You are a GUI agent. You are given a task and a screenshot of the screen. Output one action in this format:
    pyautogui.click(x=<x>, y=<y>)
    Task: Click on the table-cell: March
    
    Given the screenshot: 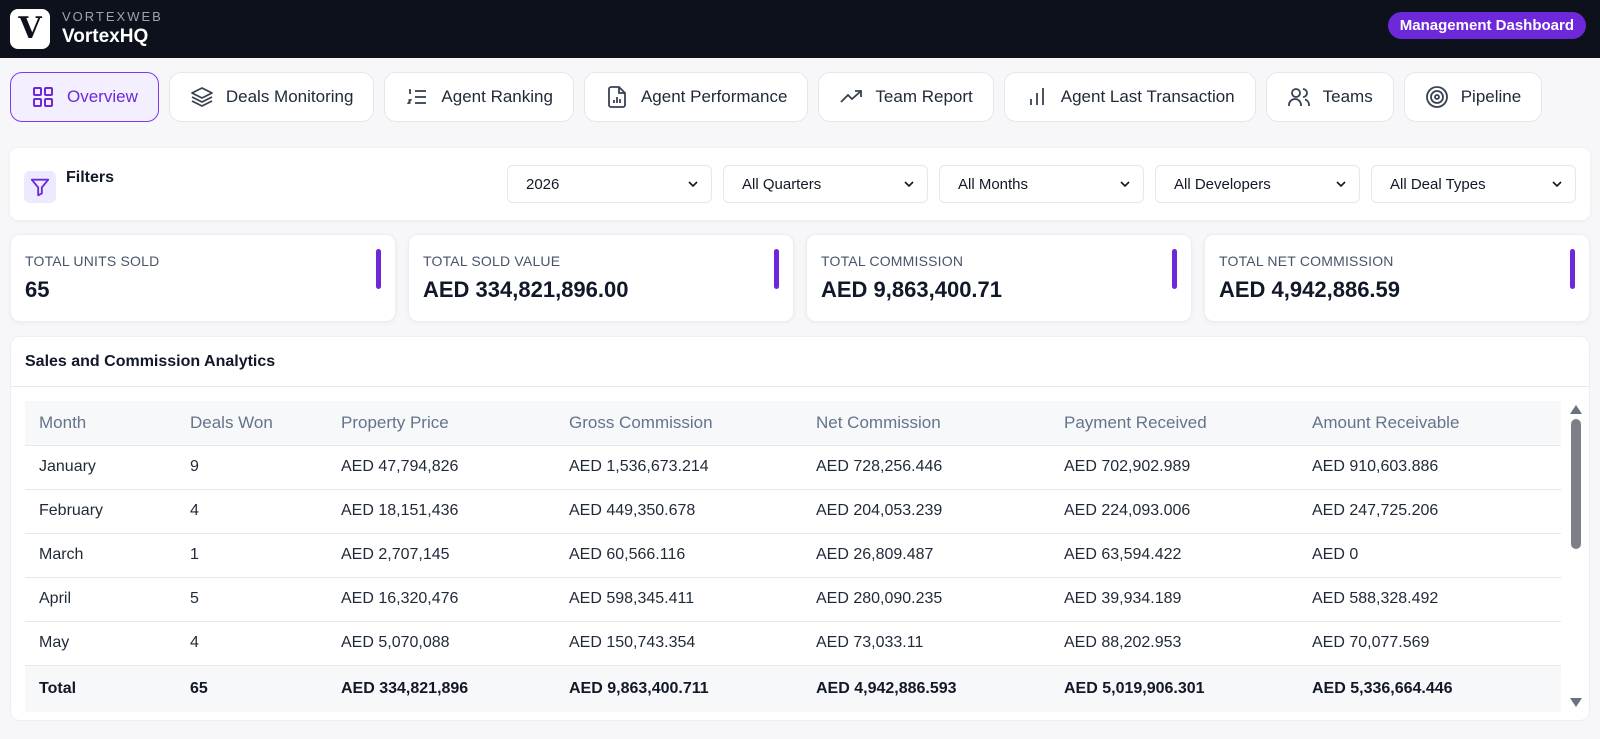 What is the action you would take?
    pyautogui.click(x=100, y=554)
    